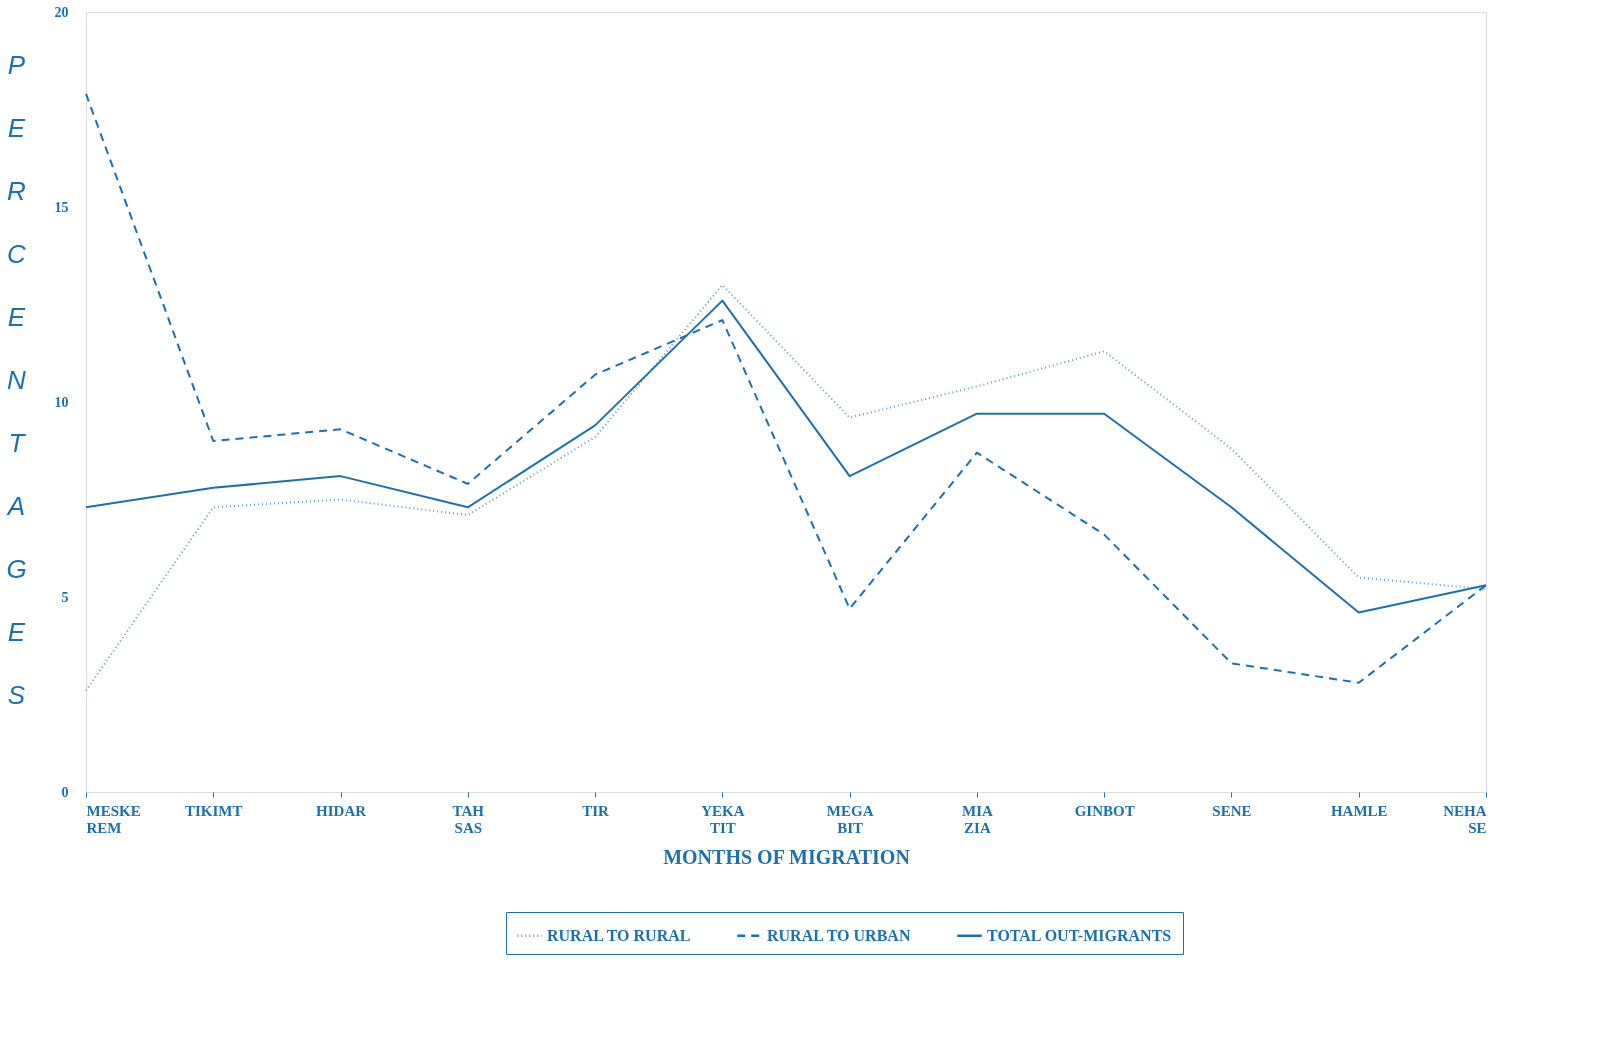 The height and width of the screenshot is (1037, 1621). Describe the element at coordinates (341, 810) in the screenshot. I see `x-tick-label: HIDAR` at that location.